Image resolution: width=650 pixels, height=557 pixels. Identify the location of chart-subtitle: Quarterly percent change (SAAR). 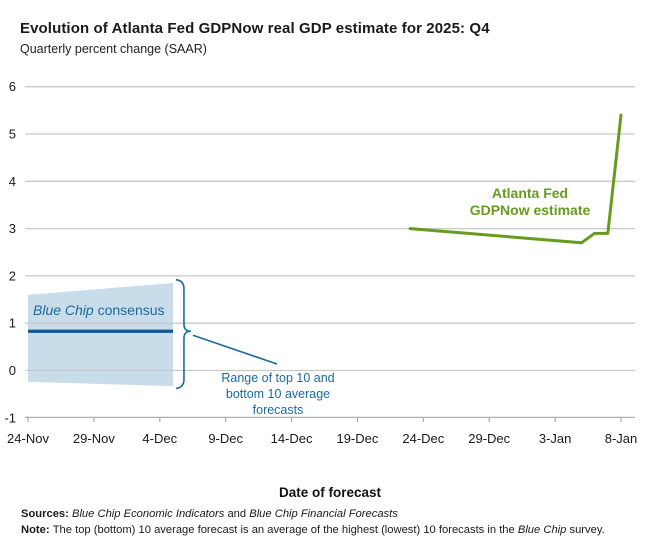
(113, 49).